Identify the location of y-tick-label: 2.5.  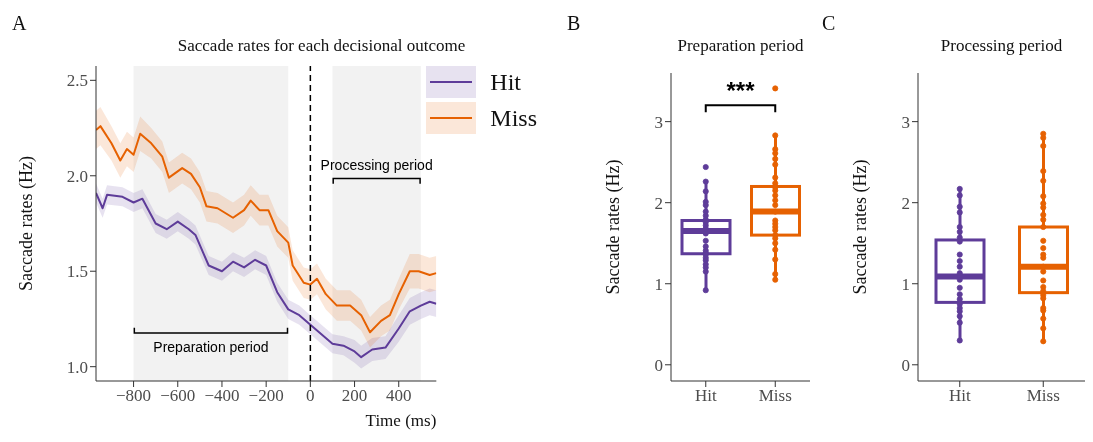
(77, 81).